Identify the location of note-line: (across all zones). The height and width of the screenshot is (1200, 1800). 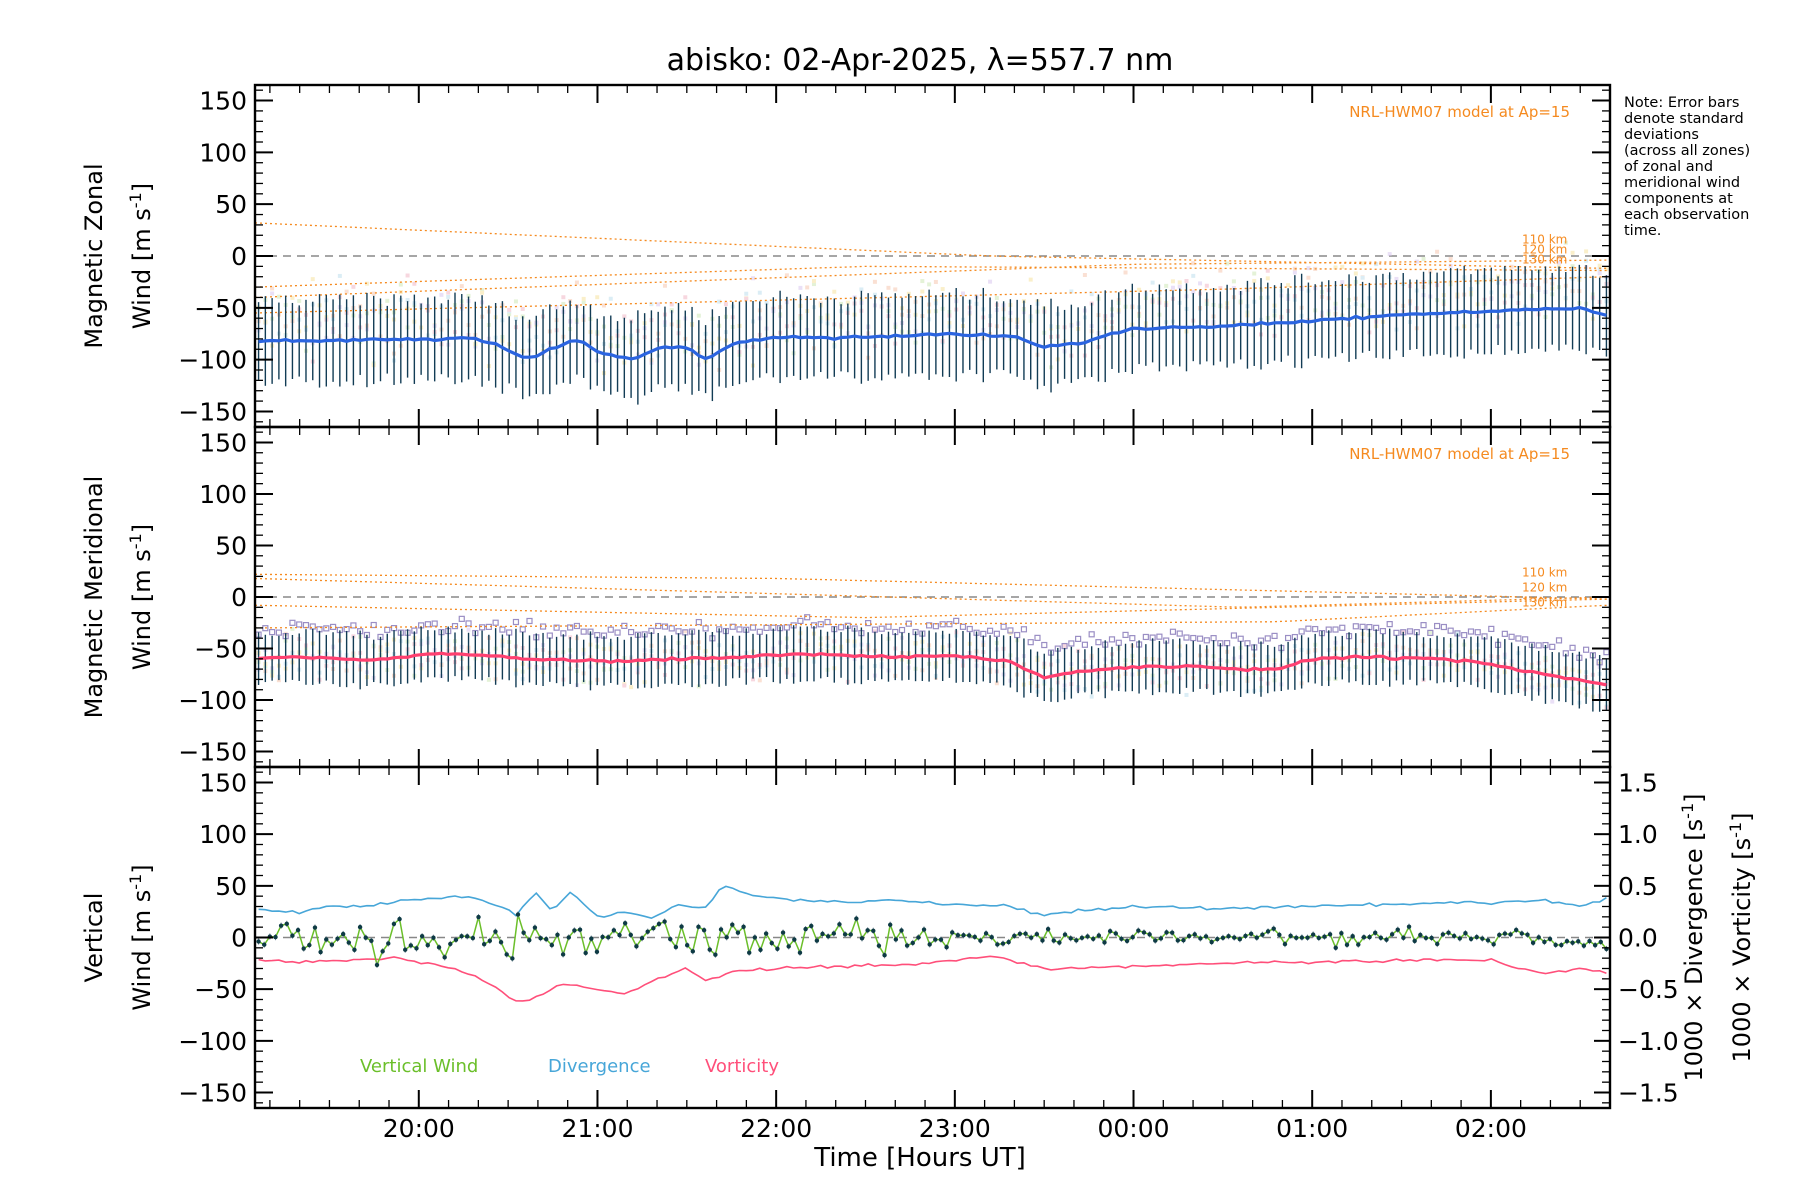
(1687, 151).